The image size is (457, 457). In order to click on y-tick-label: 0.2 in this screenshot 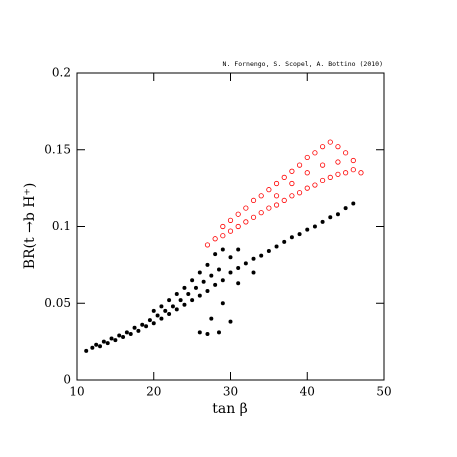, I will do `click(61, 73)`.